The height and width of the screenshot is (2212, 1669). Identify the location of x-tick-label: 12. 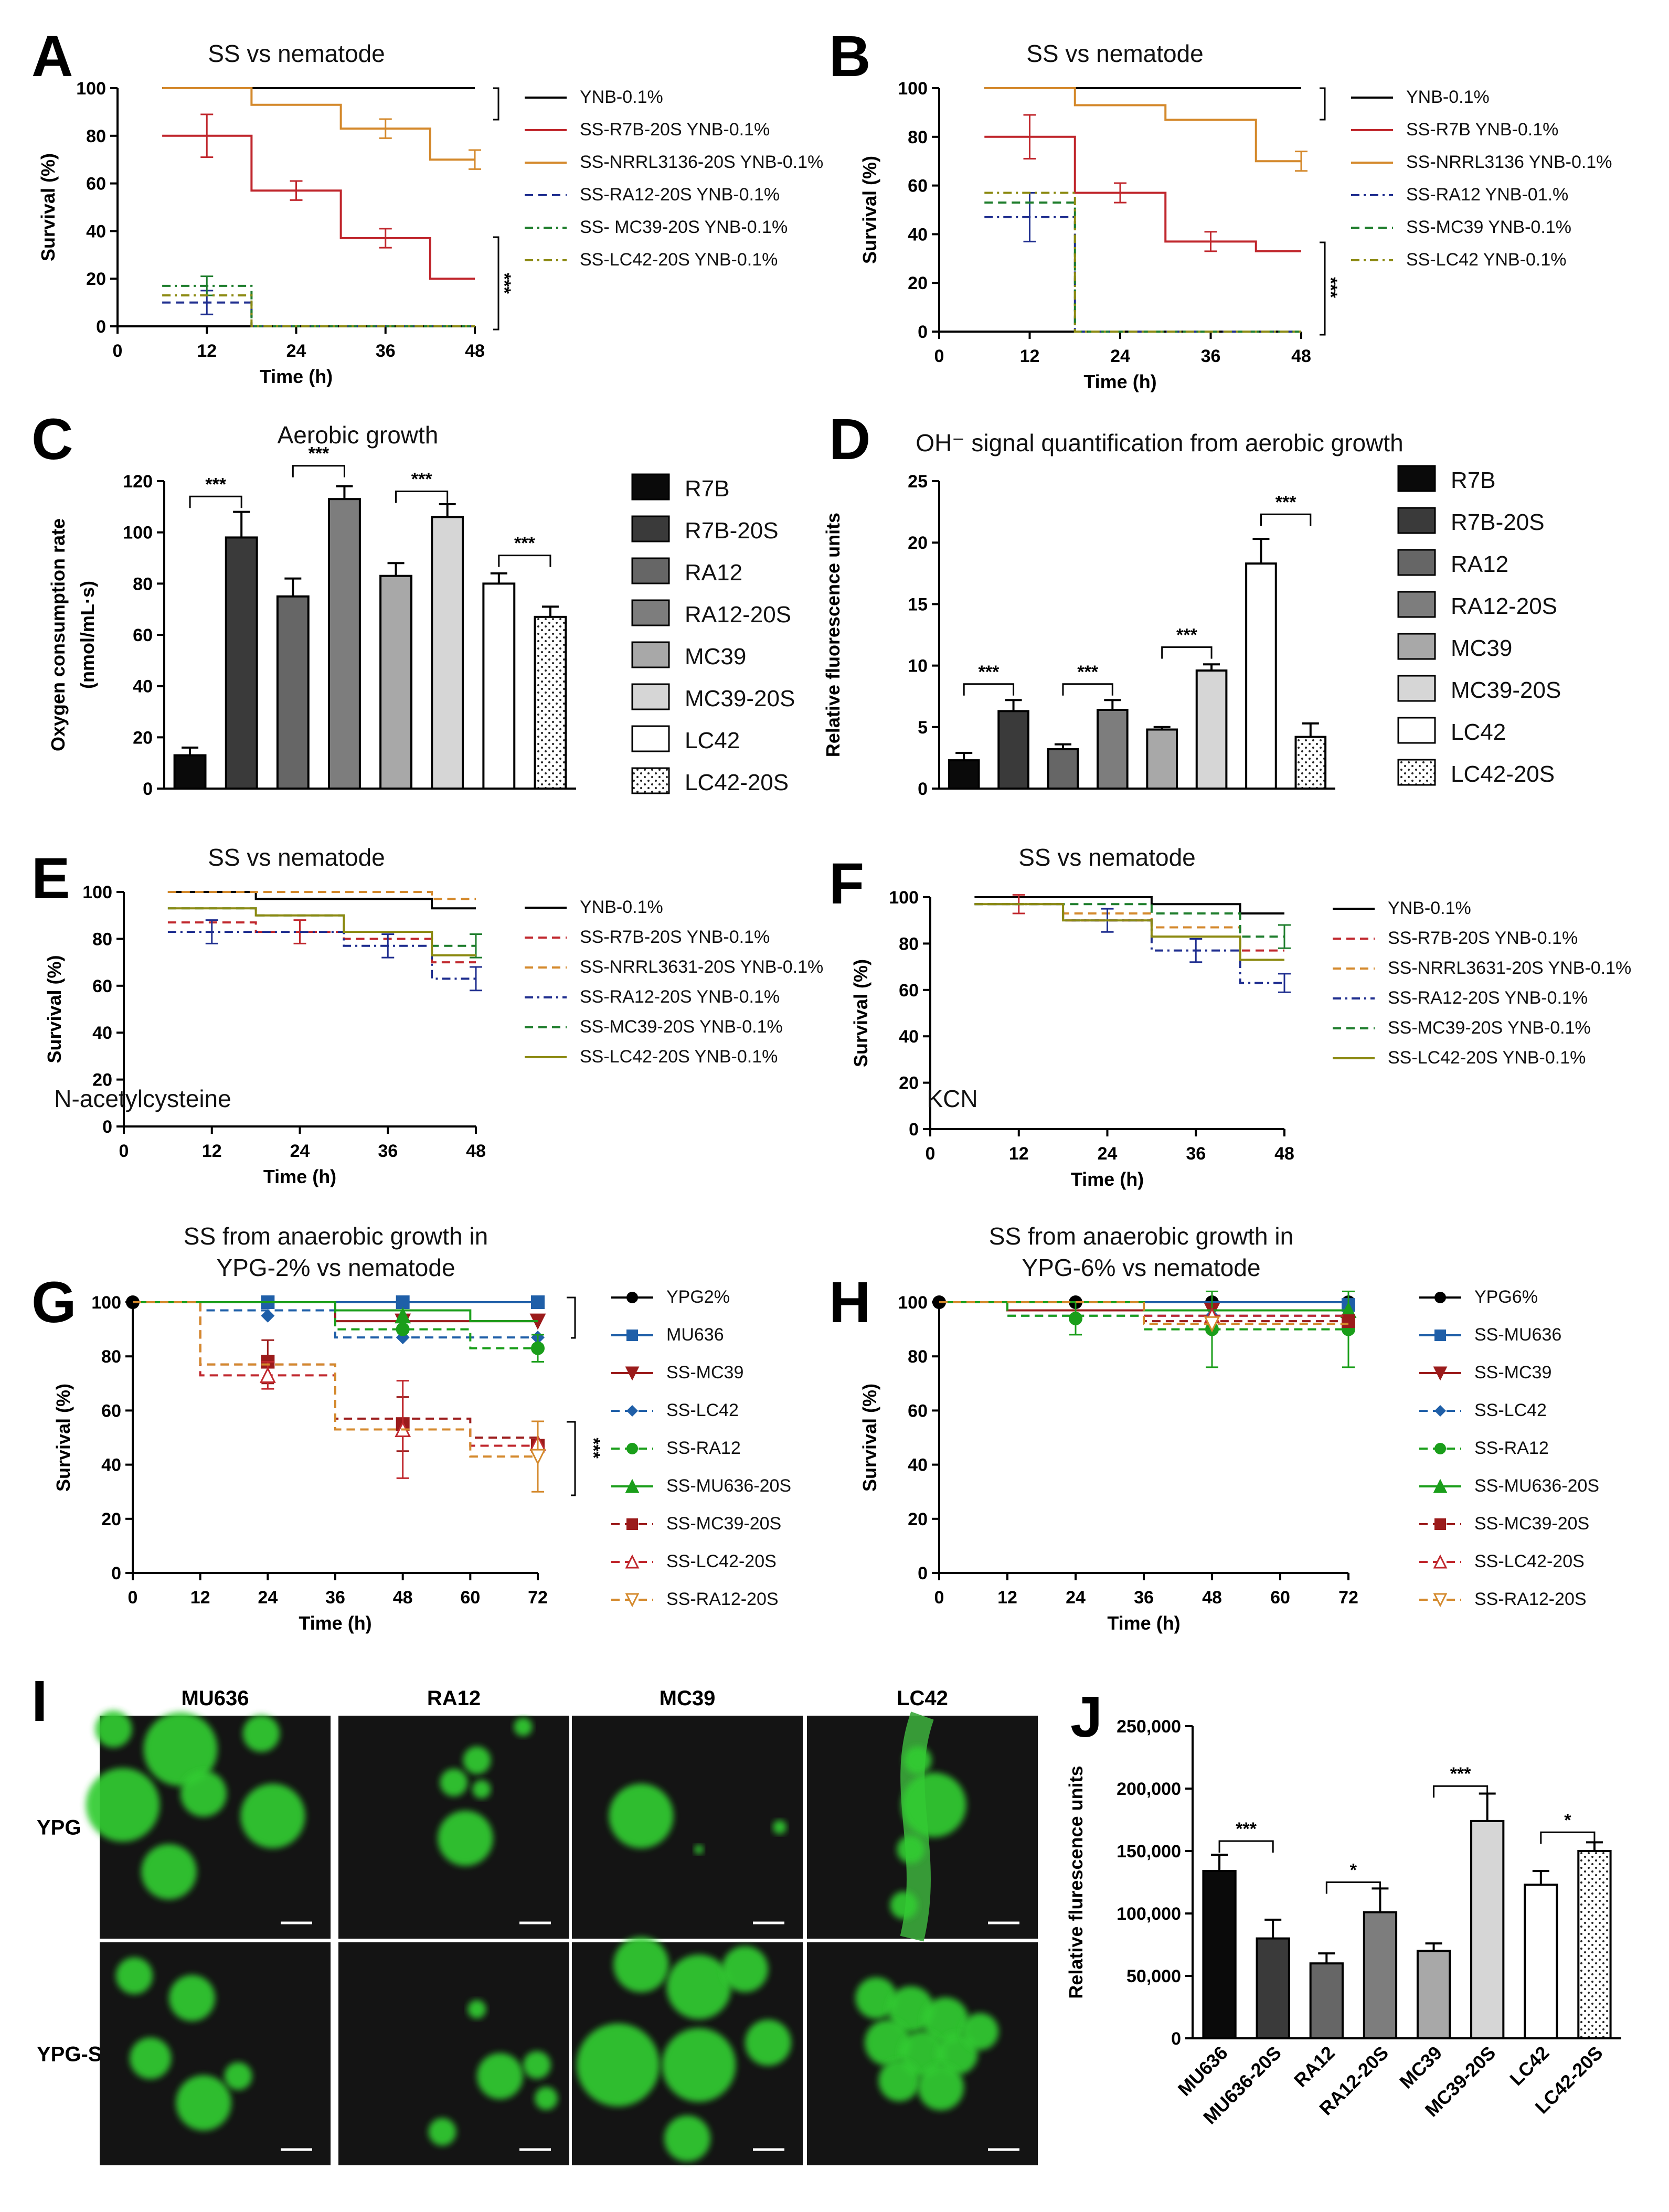
(212, 1151).